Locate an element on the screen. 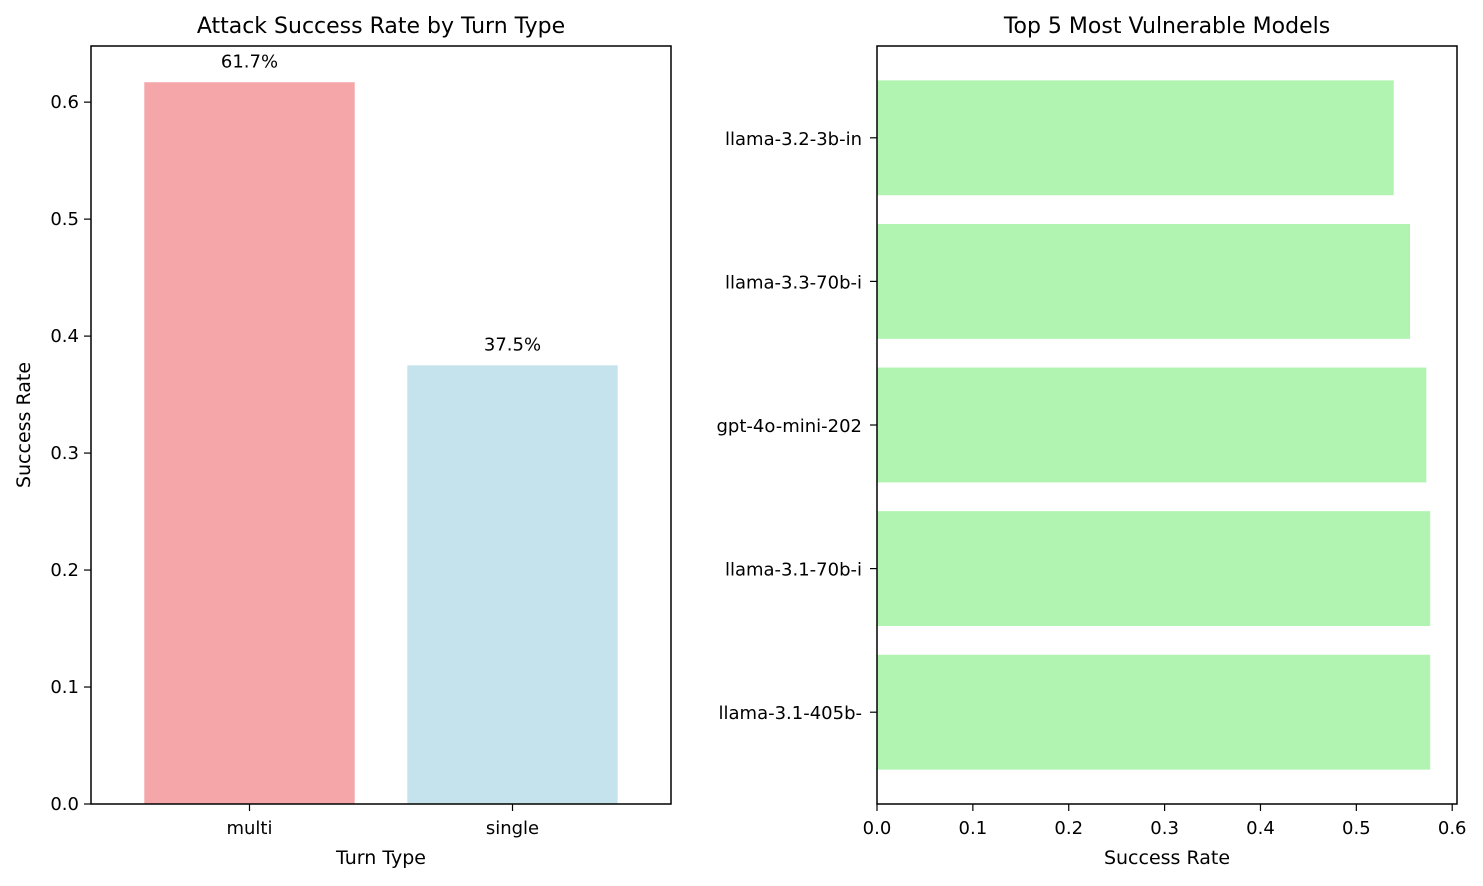 The image size is (1483, 886). x-ticks: 0.0 0.1 0.2 0.3 0.4 0.5 0.6 is located at coordinates (1165, 821).